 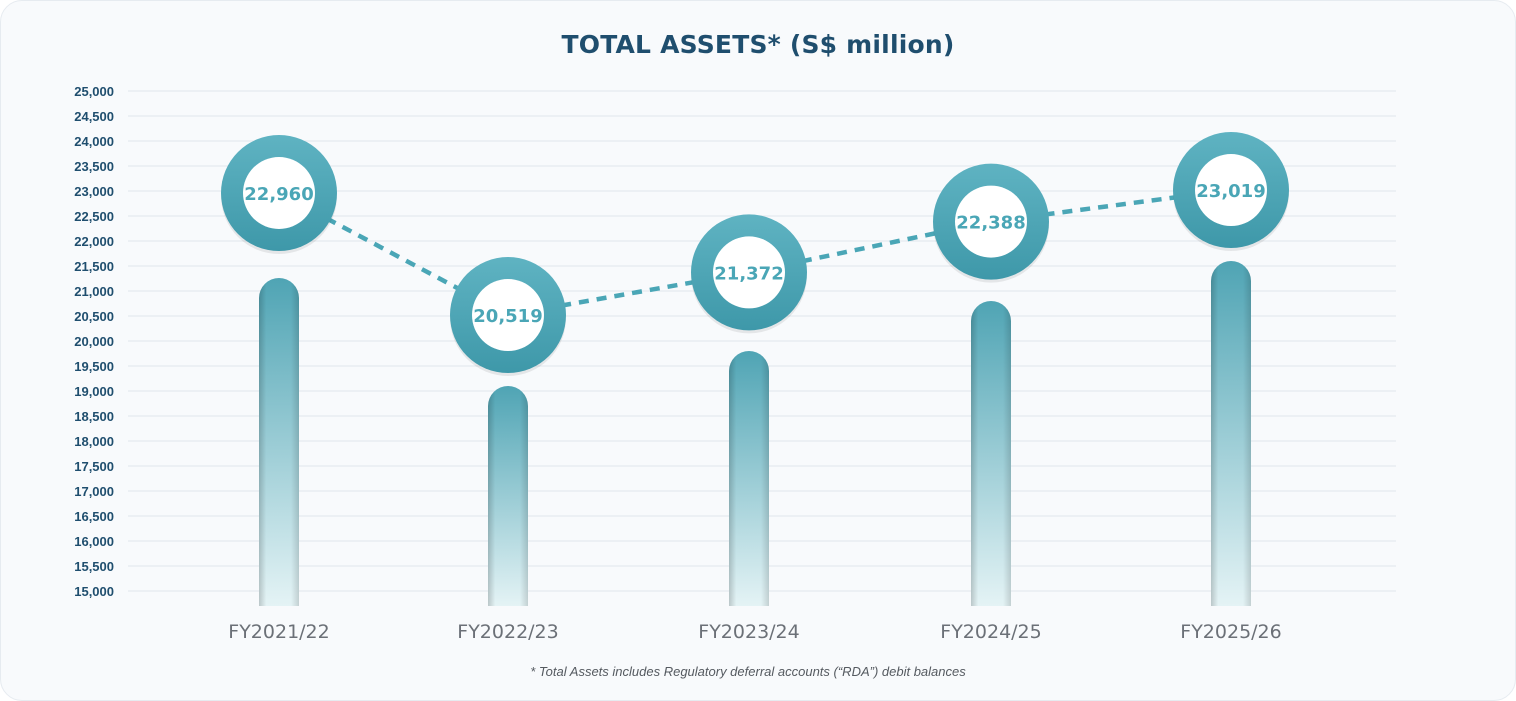 I want to click on data-label: 23,019, so click(x=1230, y=191).